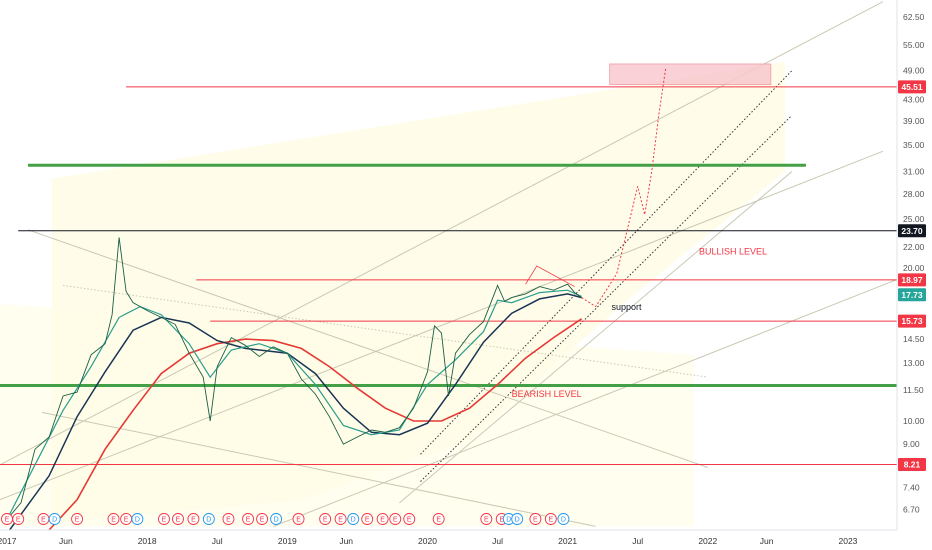 Image resolution: width=932 pixels, height=550 pixels. What do you see at coordinates (914, 268) in the screenshot?
I see `y-tick-label: 20.00` at bounding box center [914, 268].